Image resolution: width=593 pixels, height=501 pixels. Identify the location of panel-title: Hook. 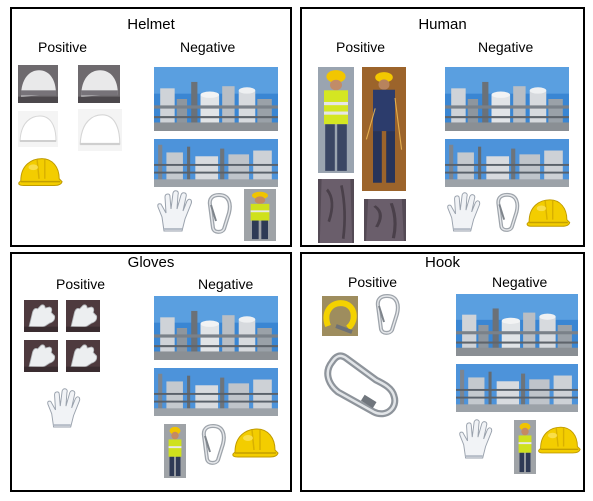
(442, 262).